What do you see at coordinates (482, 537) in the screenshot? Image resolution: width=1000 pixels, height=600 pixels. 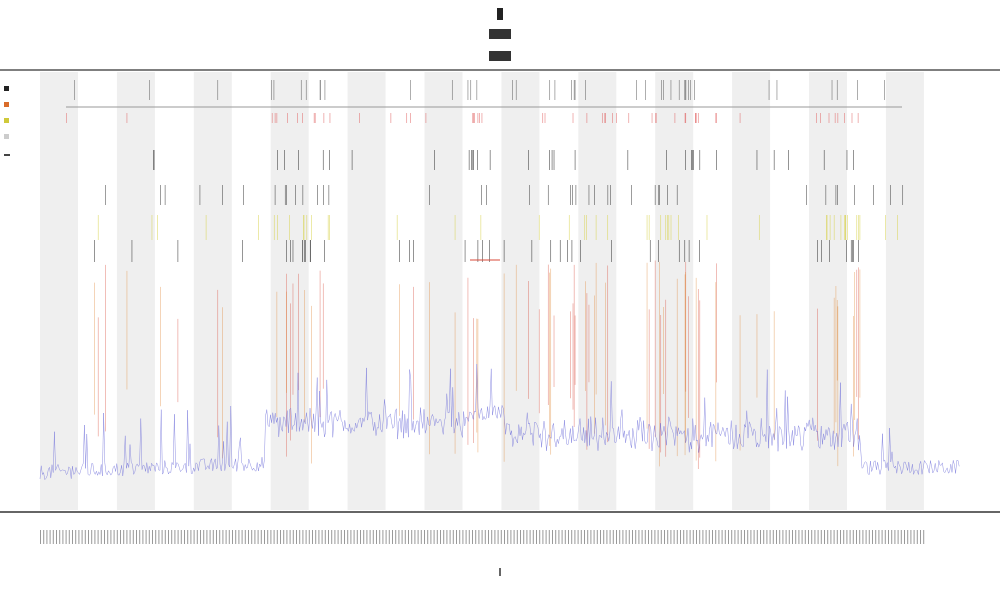 I see `axis-label-glyphs` at bounding box center [482, 537].